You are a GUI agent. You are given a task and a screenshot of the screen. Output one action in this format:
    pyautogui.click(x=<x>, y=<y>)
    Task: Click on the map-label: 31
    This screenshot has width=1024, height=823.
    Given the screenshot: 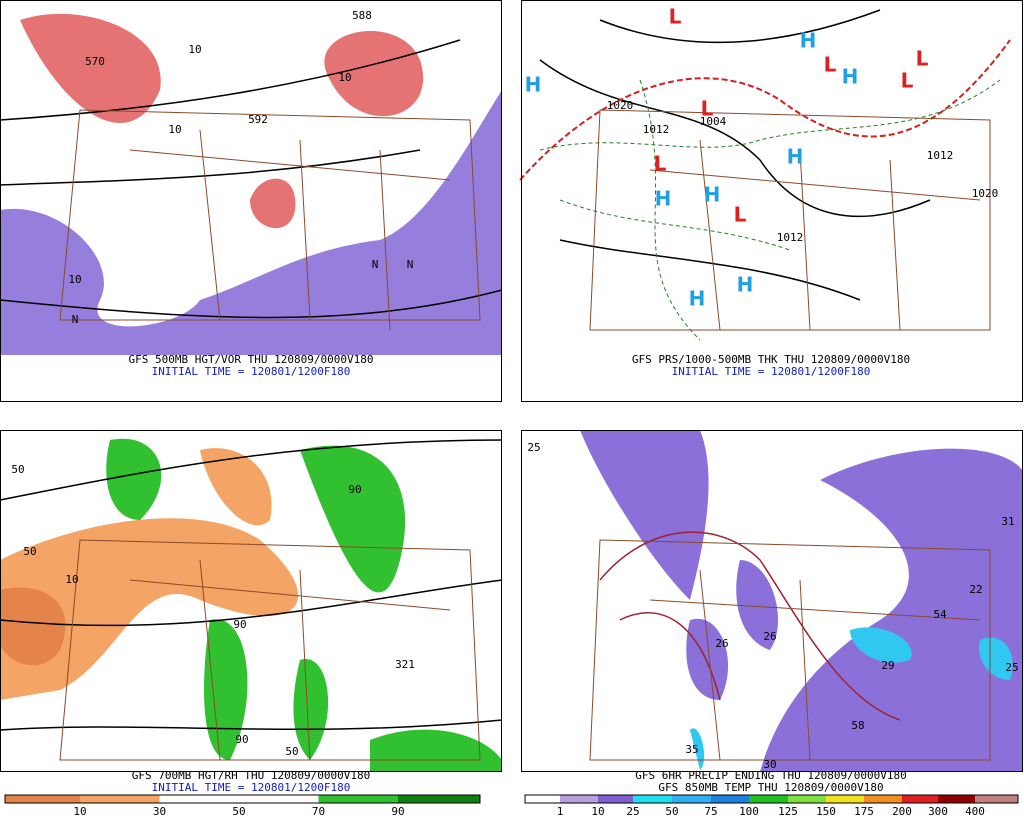 What is the action you would take?
    pyautogui.click(x=1007, y=521)
    